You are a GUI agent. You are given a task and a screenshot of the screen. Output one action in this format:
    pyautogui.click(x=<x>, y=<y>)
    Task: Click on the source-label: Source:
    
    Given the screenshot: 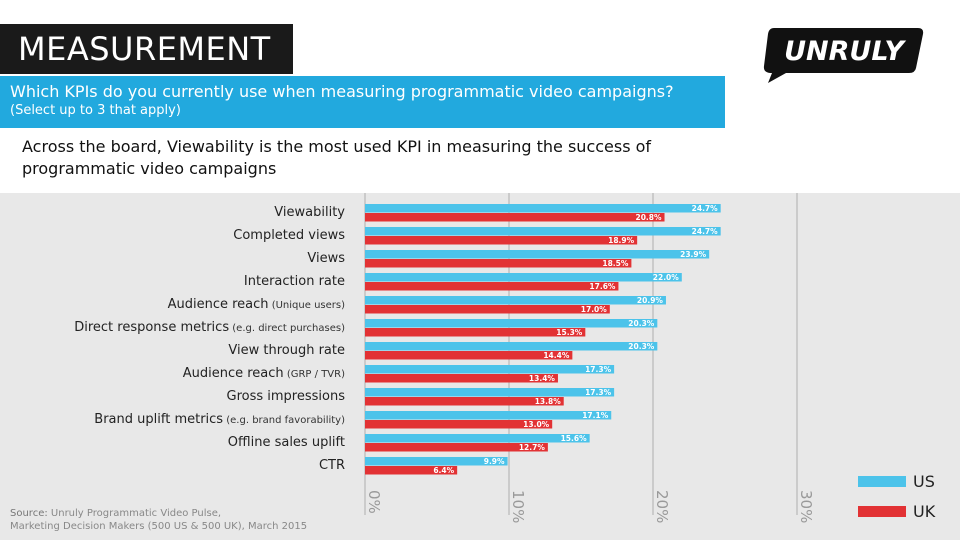 What is the action you would take?
    pyautogui.click(x=29, y=513)
    